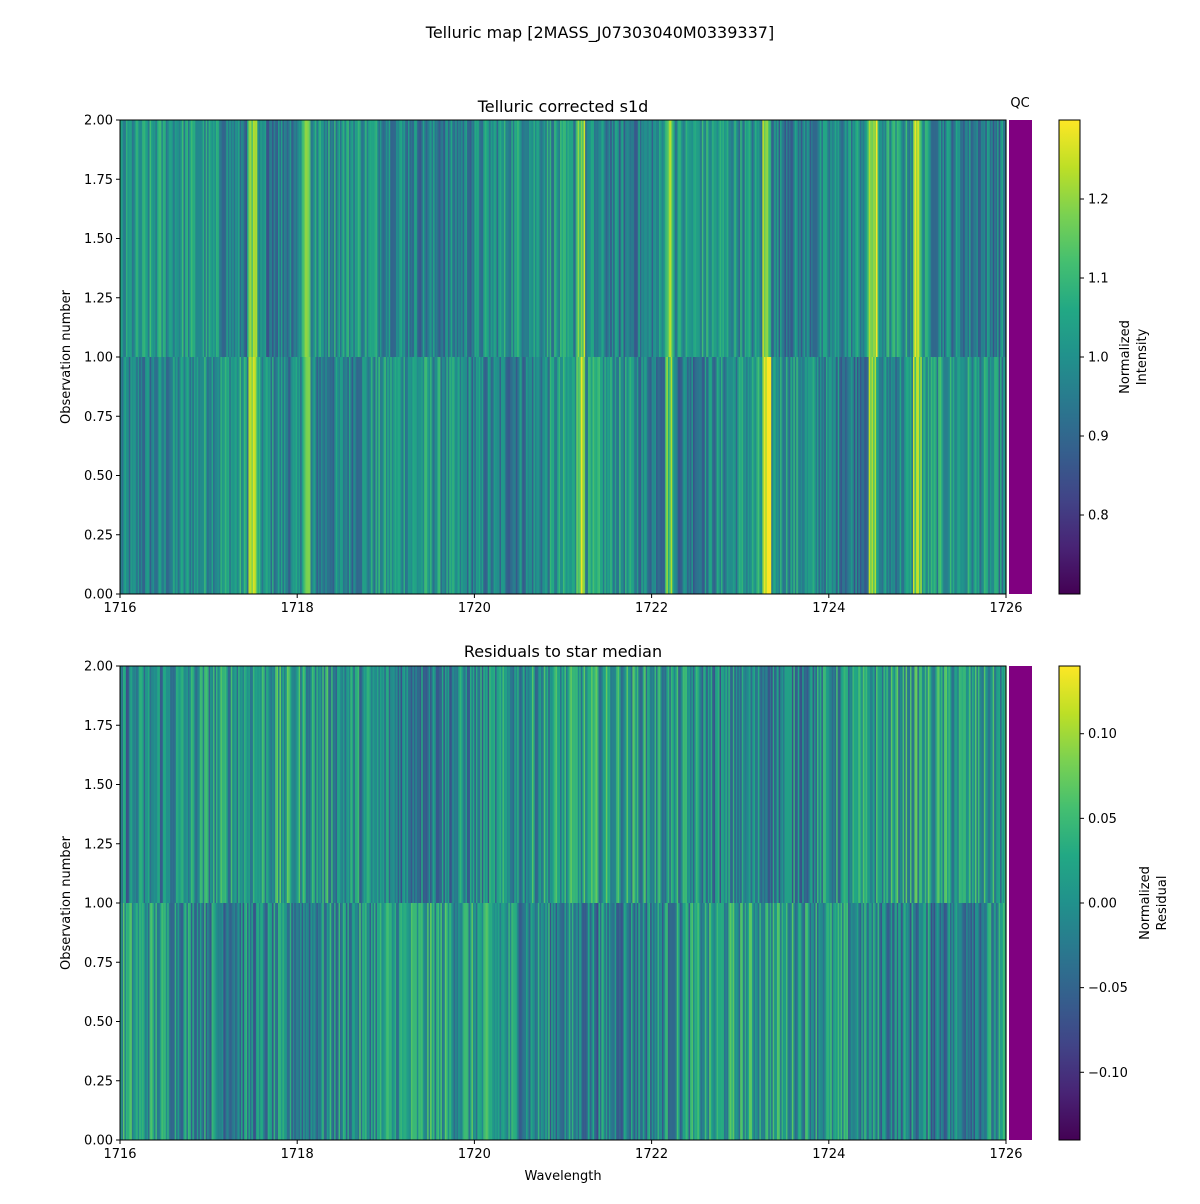  Describe the element at coordinates (1020, 357) in the screenshot. I see `panel1-qc-bar` at that location.